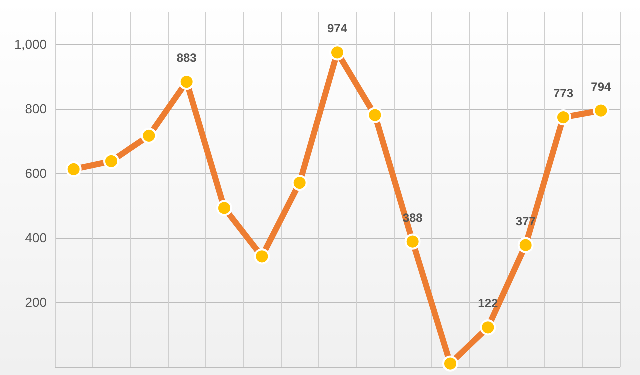 The height and width of the screenshot is (375, 640). Describe the element at coordinates (601, 87) in the screenshot. I see `data-label: 794` at that location.